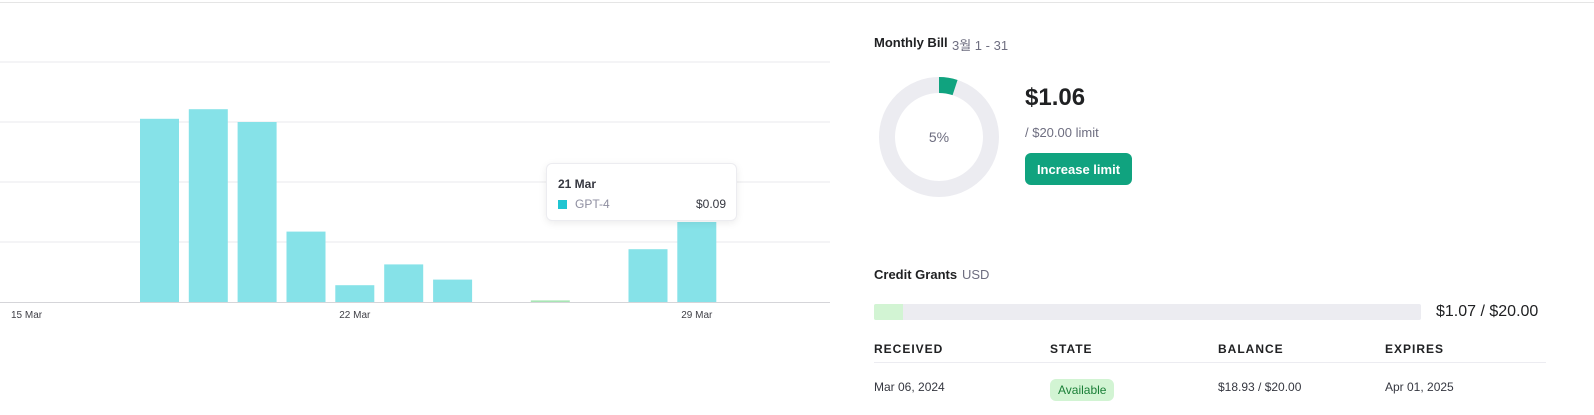 This screenshot has height=415, width=1594. I want to click on monthly-bill-range: 3월 1 - 31, so click(980, 45).